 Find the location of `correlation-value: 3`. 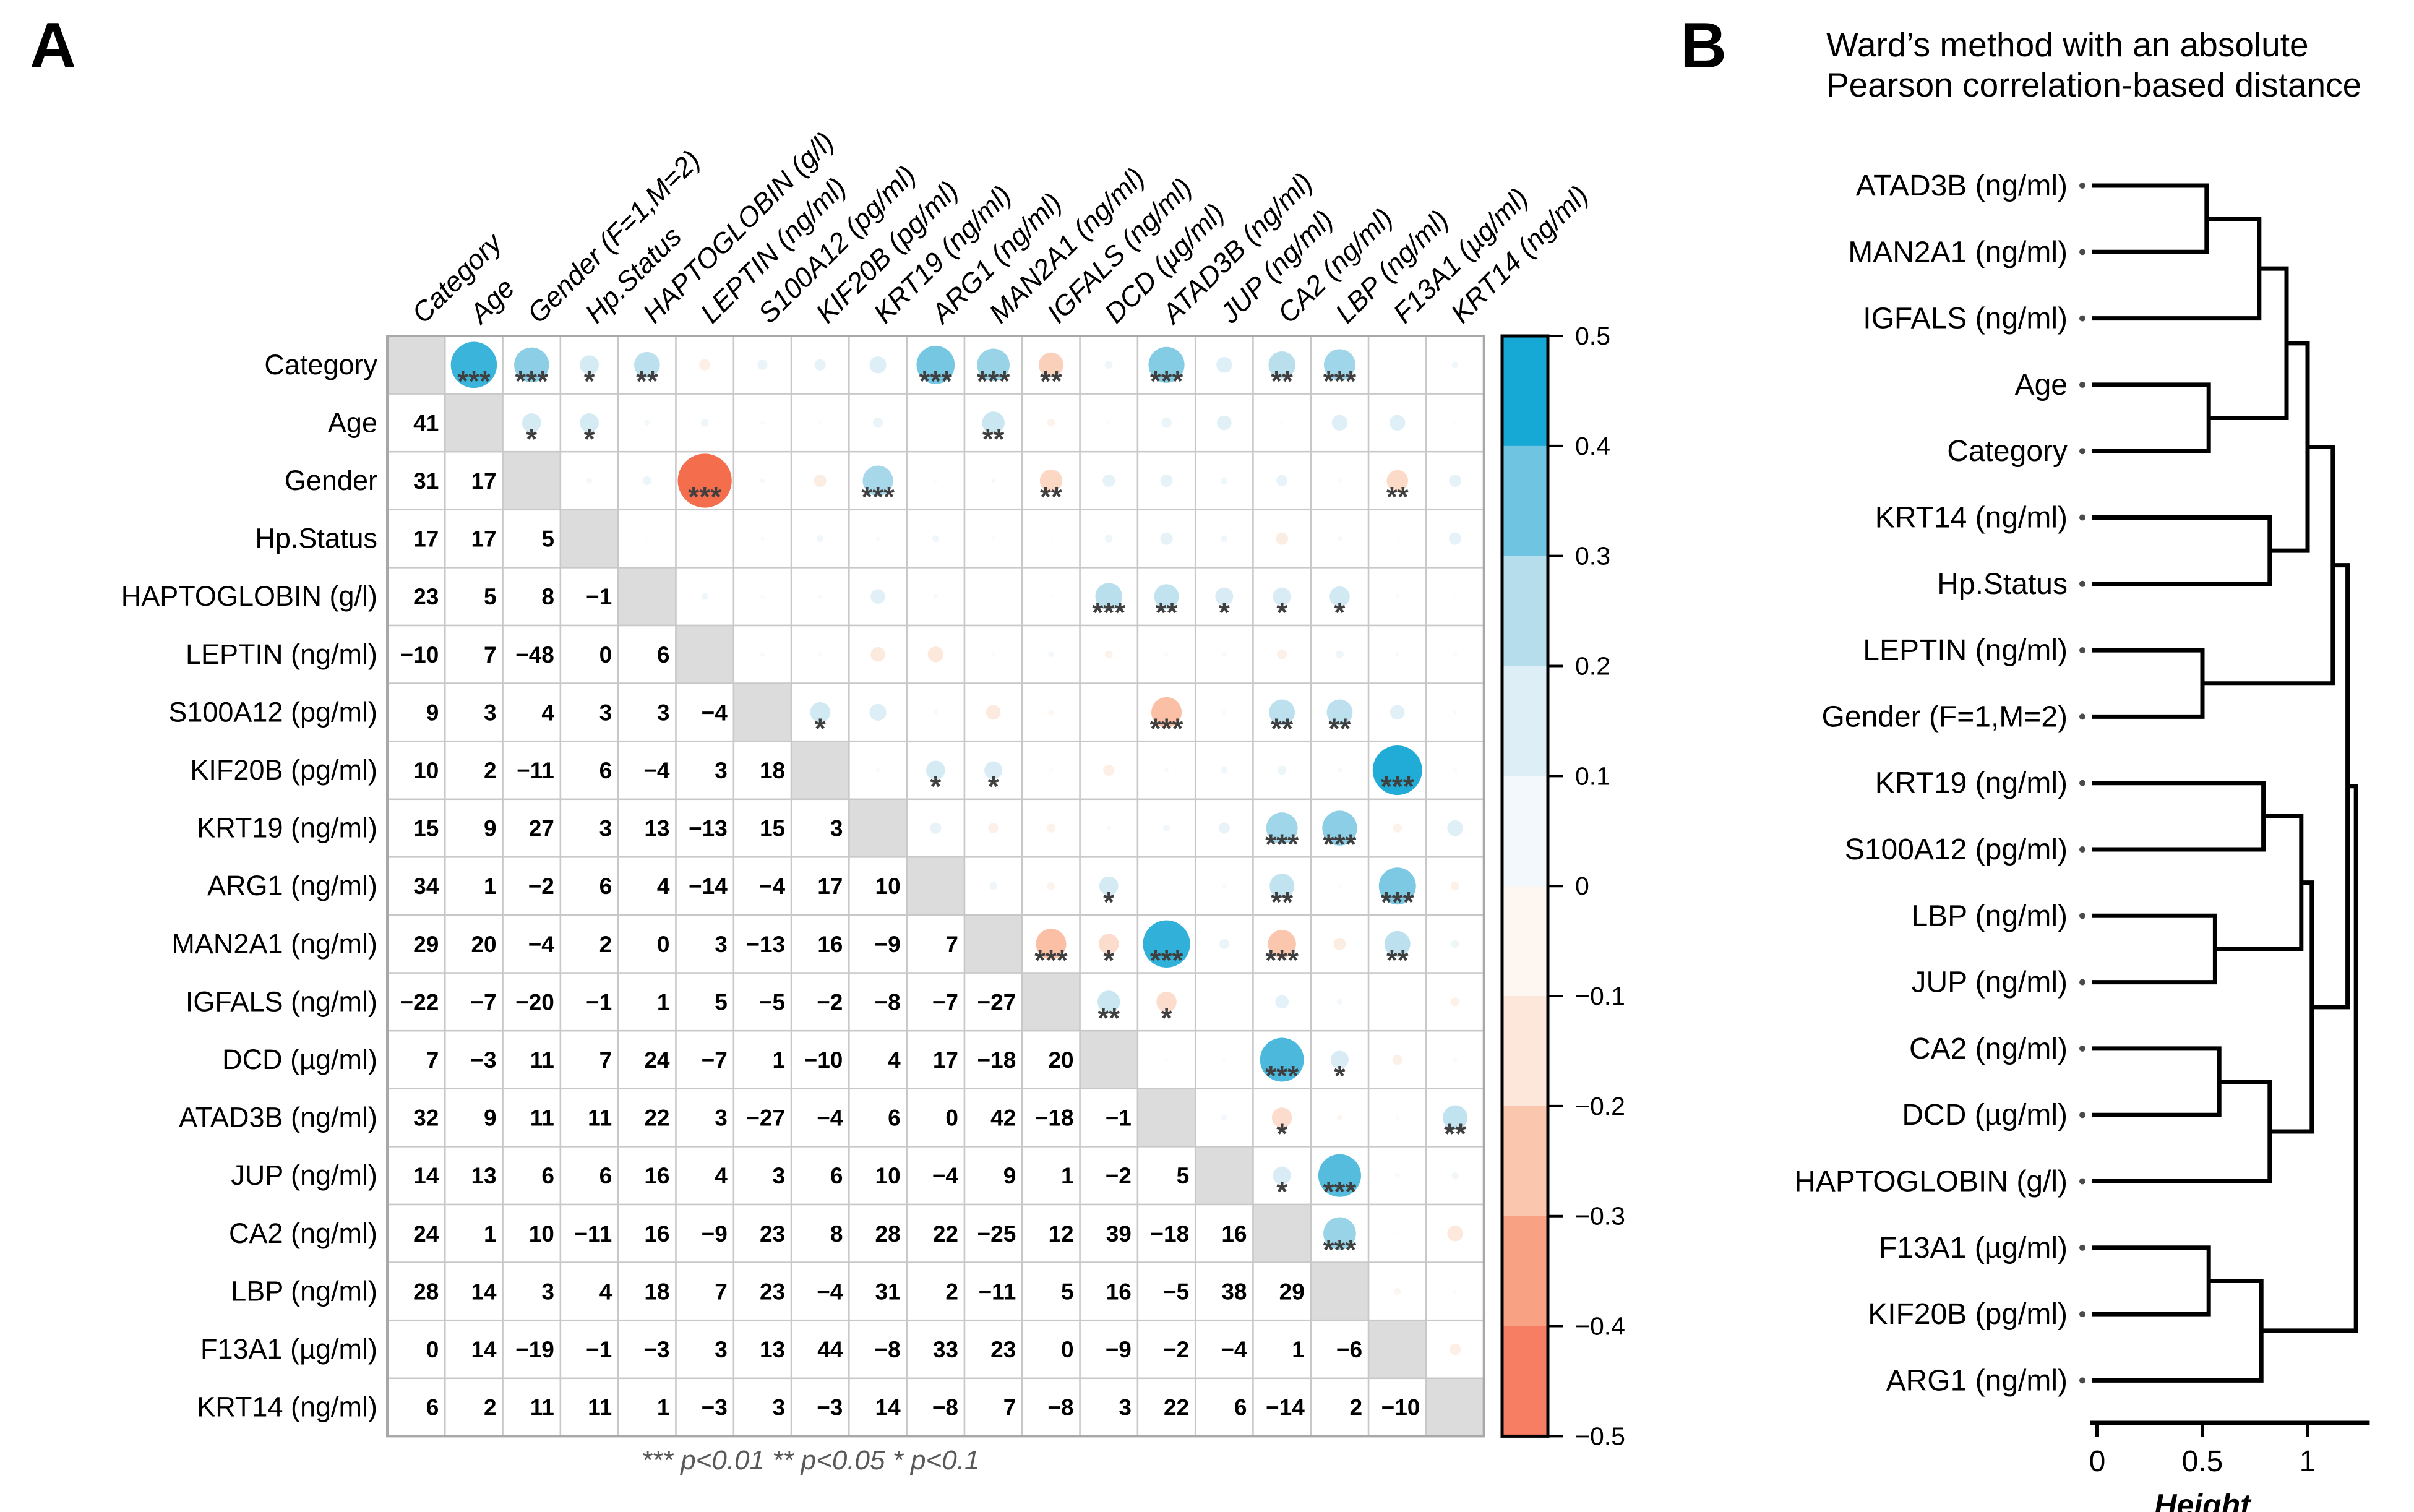

correlation-value: 3 is located at coordinates (663, 712).